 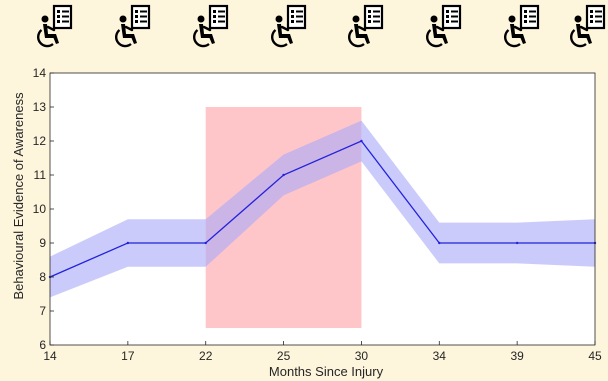 I want to click on x-tick-label: 39, so click(x=517, y=356).